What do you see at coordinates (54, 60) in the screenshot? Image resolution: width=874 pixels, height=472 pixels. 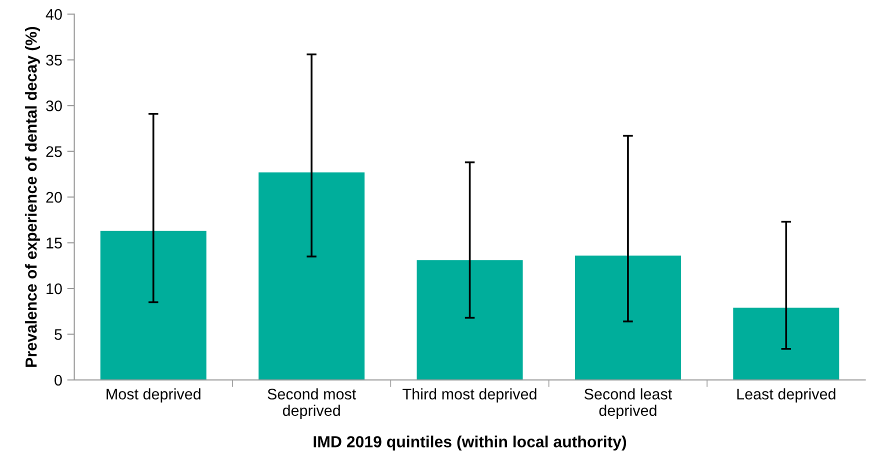 I see `y-tick-label: 35` at bounding box center [54, 60].